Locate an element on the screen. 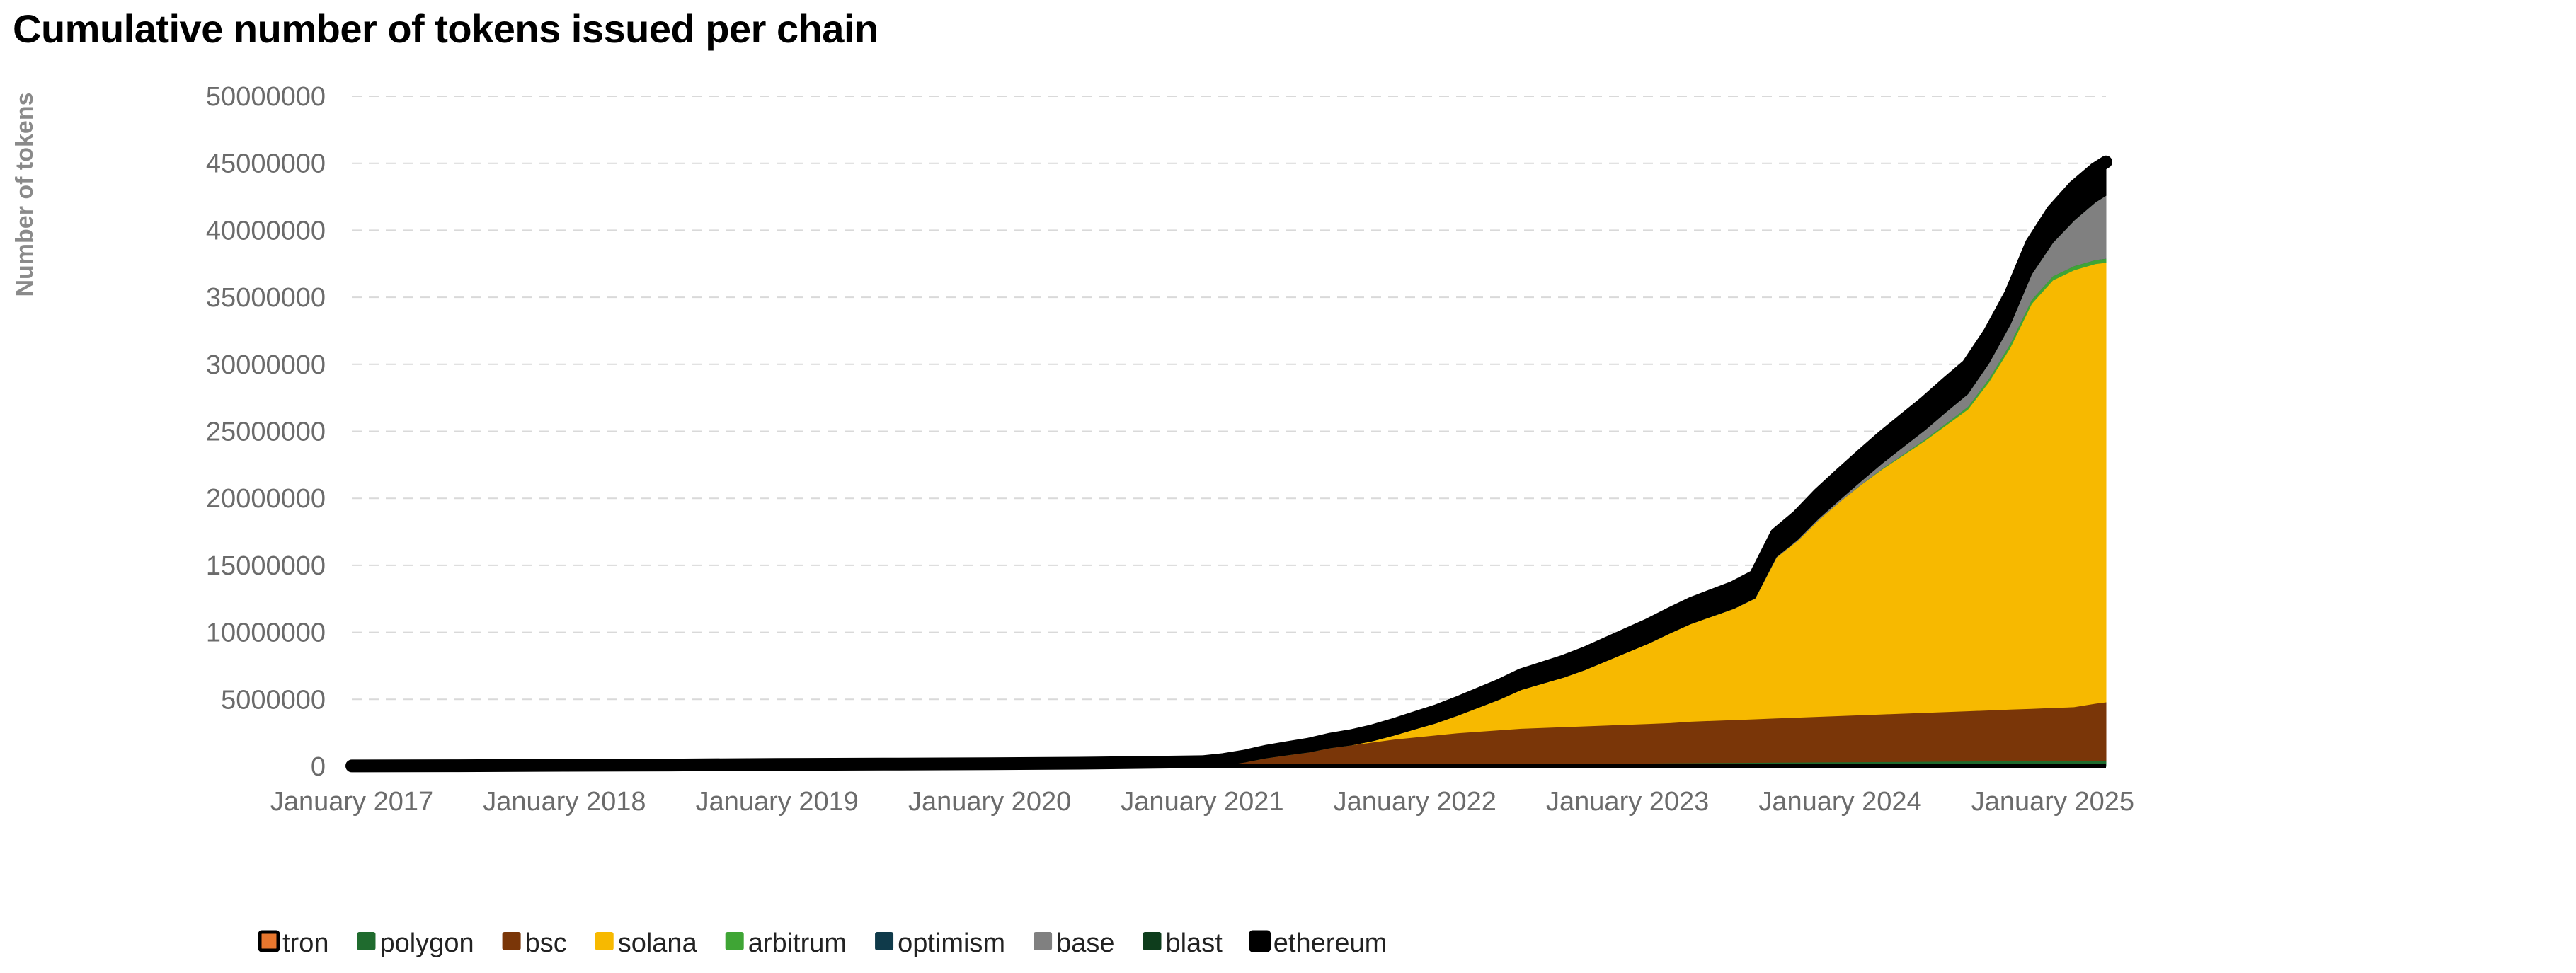 The width and height of the screenshot is (2576, 973). x-tick-label: January 2018 is located at coordinates (564, 802).